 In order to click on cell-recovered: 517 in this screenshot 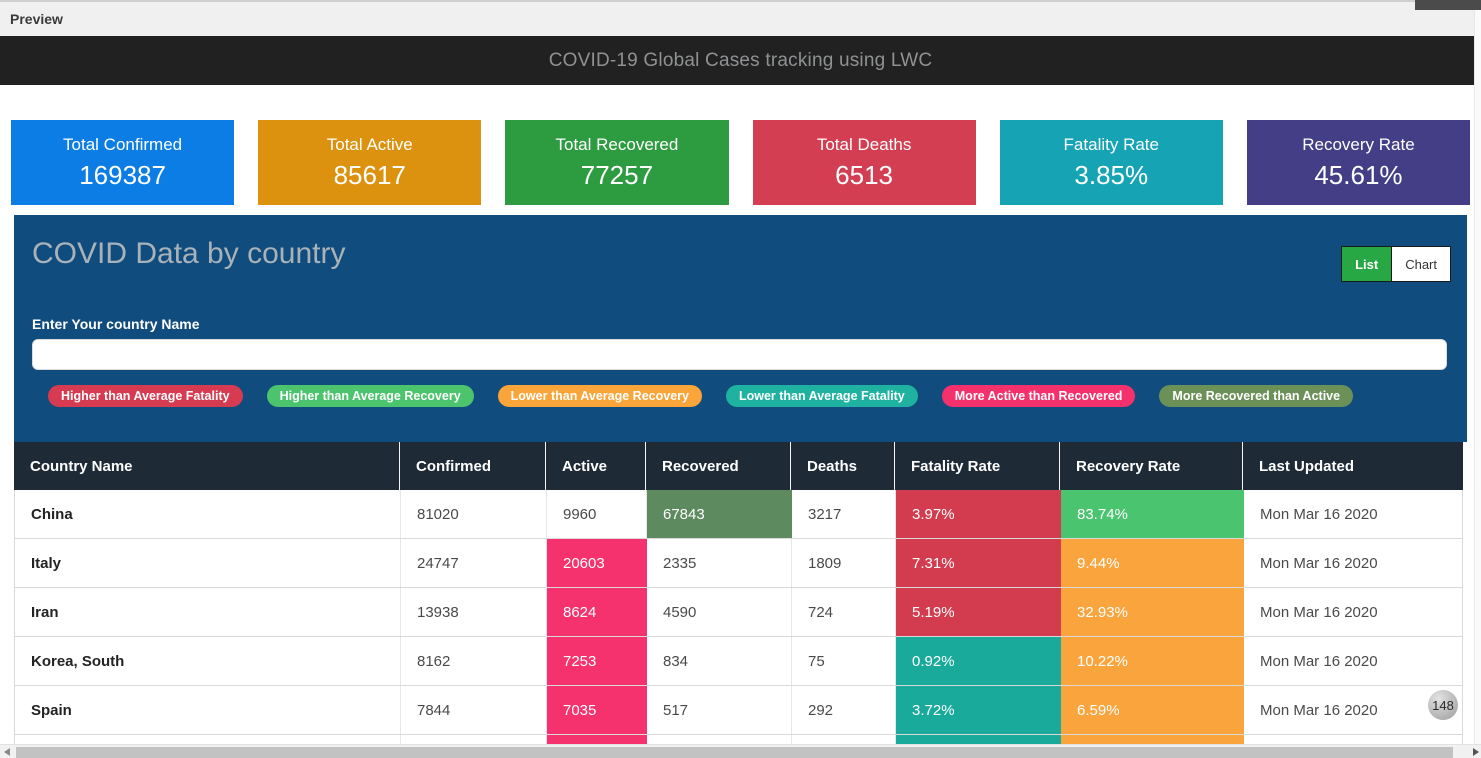, I will do `click(719, 710)`.